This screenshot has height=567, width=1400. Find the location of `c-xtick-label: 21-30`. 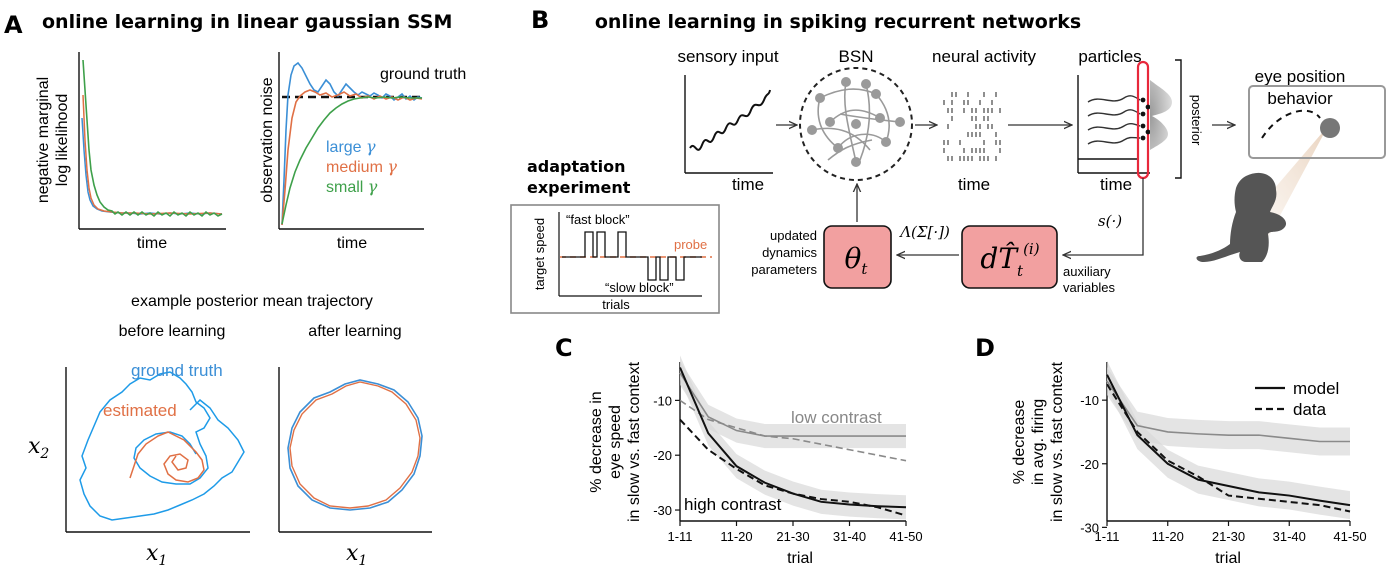

c-xtick-label: 21-30 is located at coordinates (792, 536).